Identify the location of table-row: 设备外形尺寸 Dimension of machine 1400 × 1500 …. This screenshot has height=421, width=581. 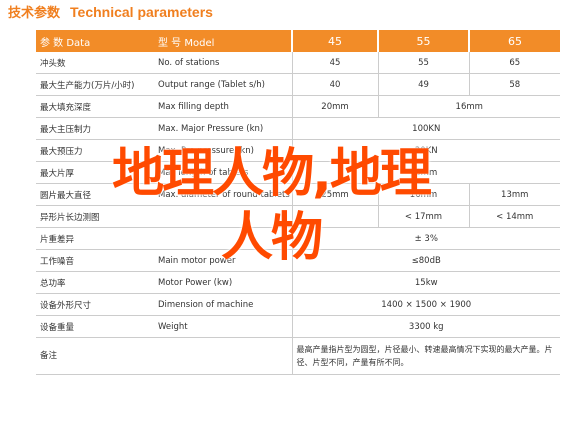
(298, 304).